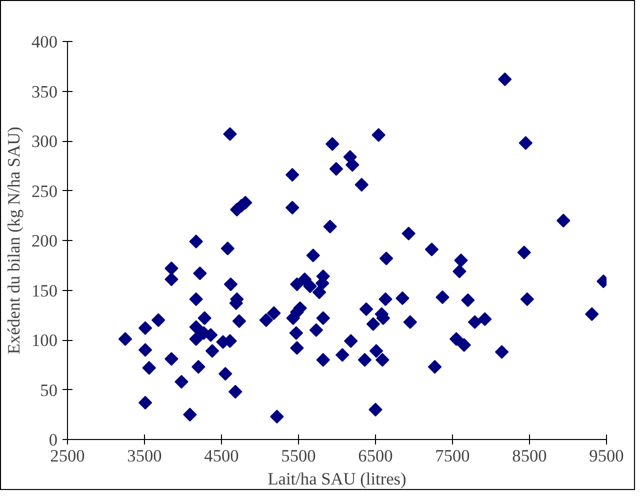  What do you see at coordinates (45, 340) in the screenshot?
I see `y-tick-label: 100` at bounding box center [45, 340].